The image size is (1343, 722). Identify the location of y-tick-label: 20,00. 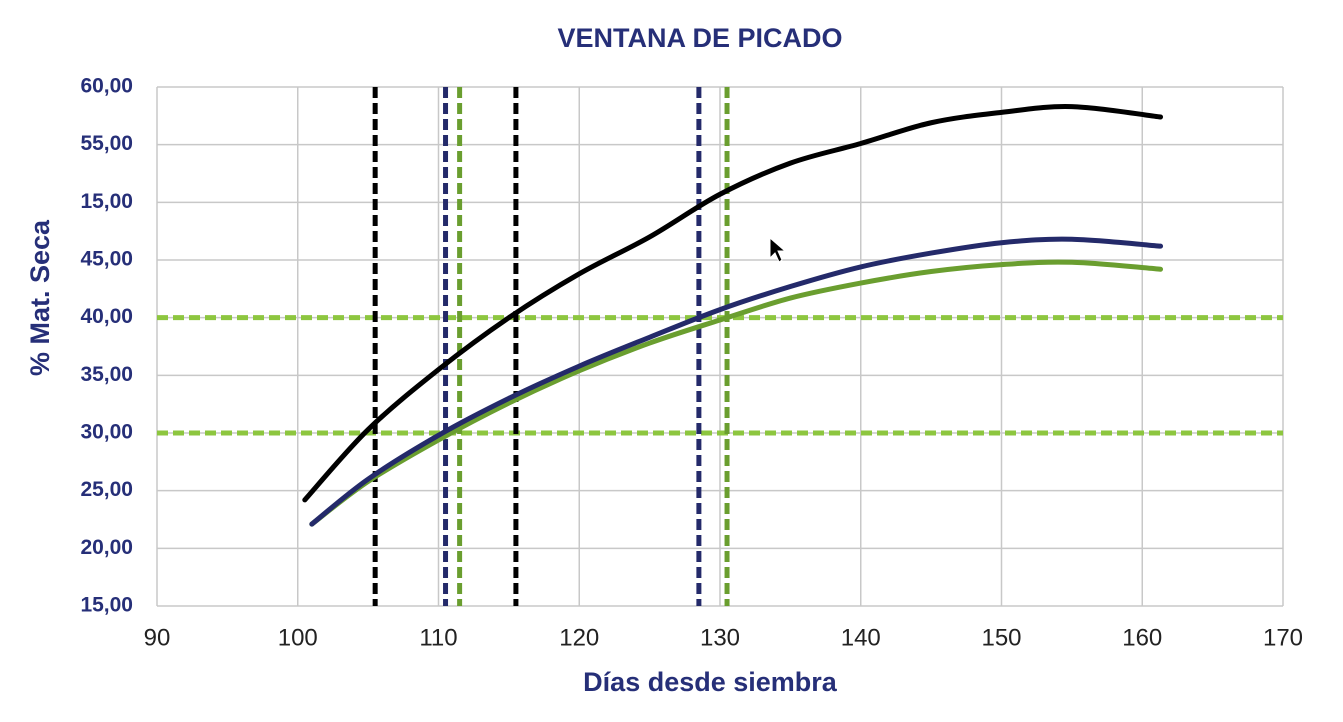
(106, 547).